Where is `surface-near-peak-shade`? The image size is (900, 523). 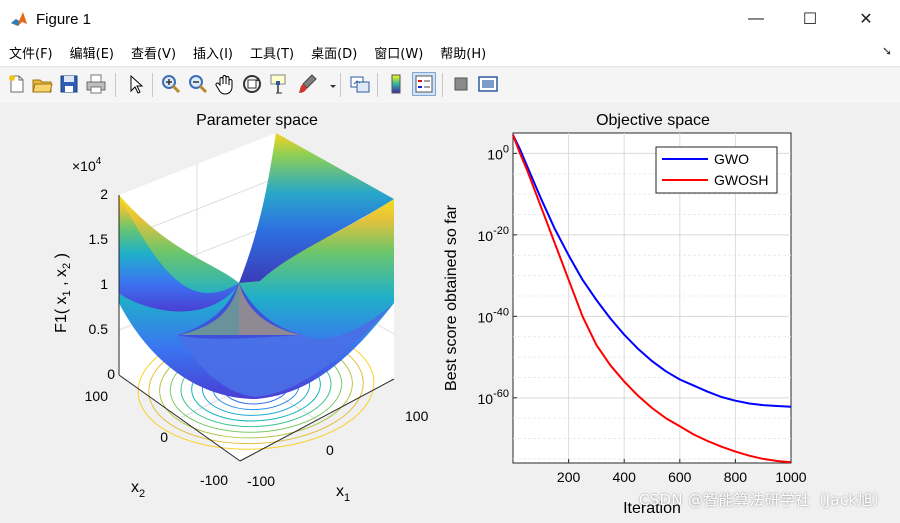 surface-near-peak-shade is located at coordinates (209, 309).